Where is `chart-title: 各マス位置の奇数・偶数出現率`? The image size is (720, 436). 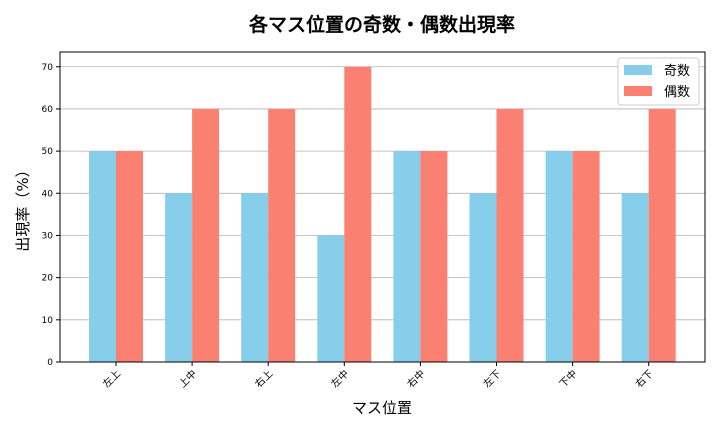
chart-title: 各マス位置の奇数・偶数出現率 is located at coordinates (381, 24).